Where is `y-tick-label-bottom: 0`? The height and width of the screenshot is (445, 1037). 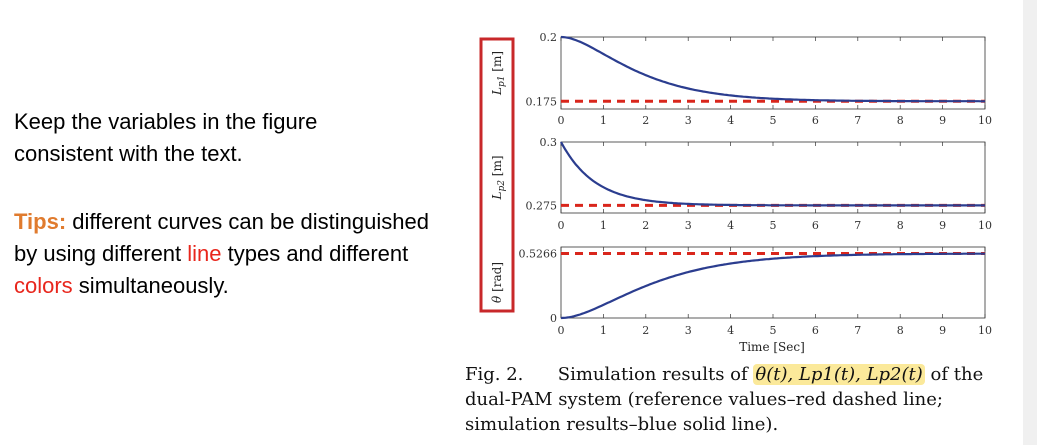 y-tick-label-bottom: 0 is located at coordinates (553, 318).